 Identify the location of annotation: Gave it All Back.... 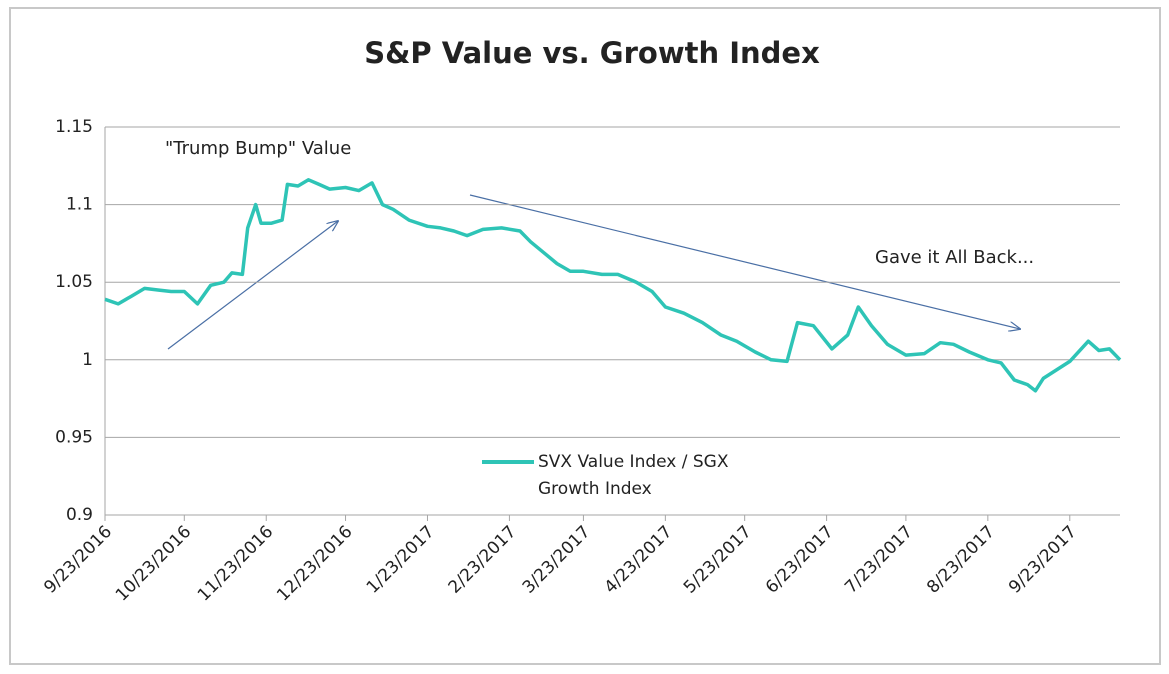
(954, 257).